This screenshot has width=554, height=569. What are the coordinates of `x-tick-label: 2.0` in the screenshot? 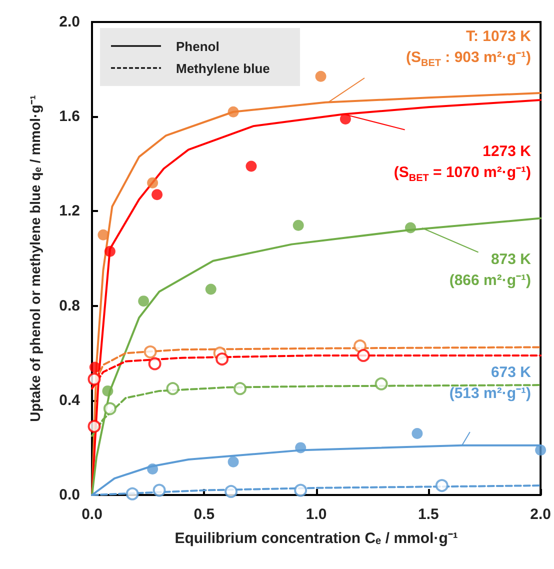 It's located at (541, 514).